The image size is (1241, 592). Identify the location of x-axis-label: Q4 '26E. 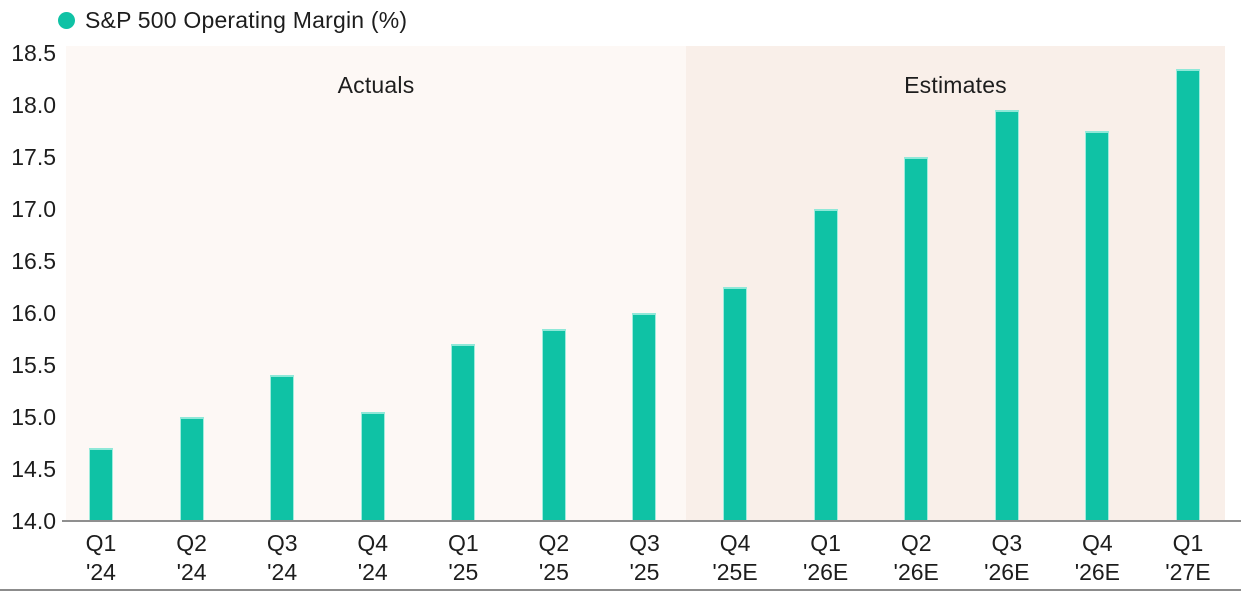
(1097, 558).